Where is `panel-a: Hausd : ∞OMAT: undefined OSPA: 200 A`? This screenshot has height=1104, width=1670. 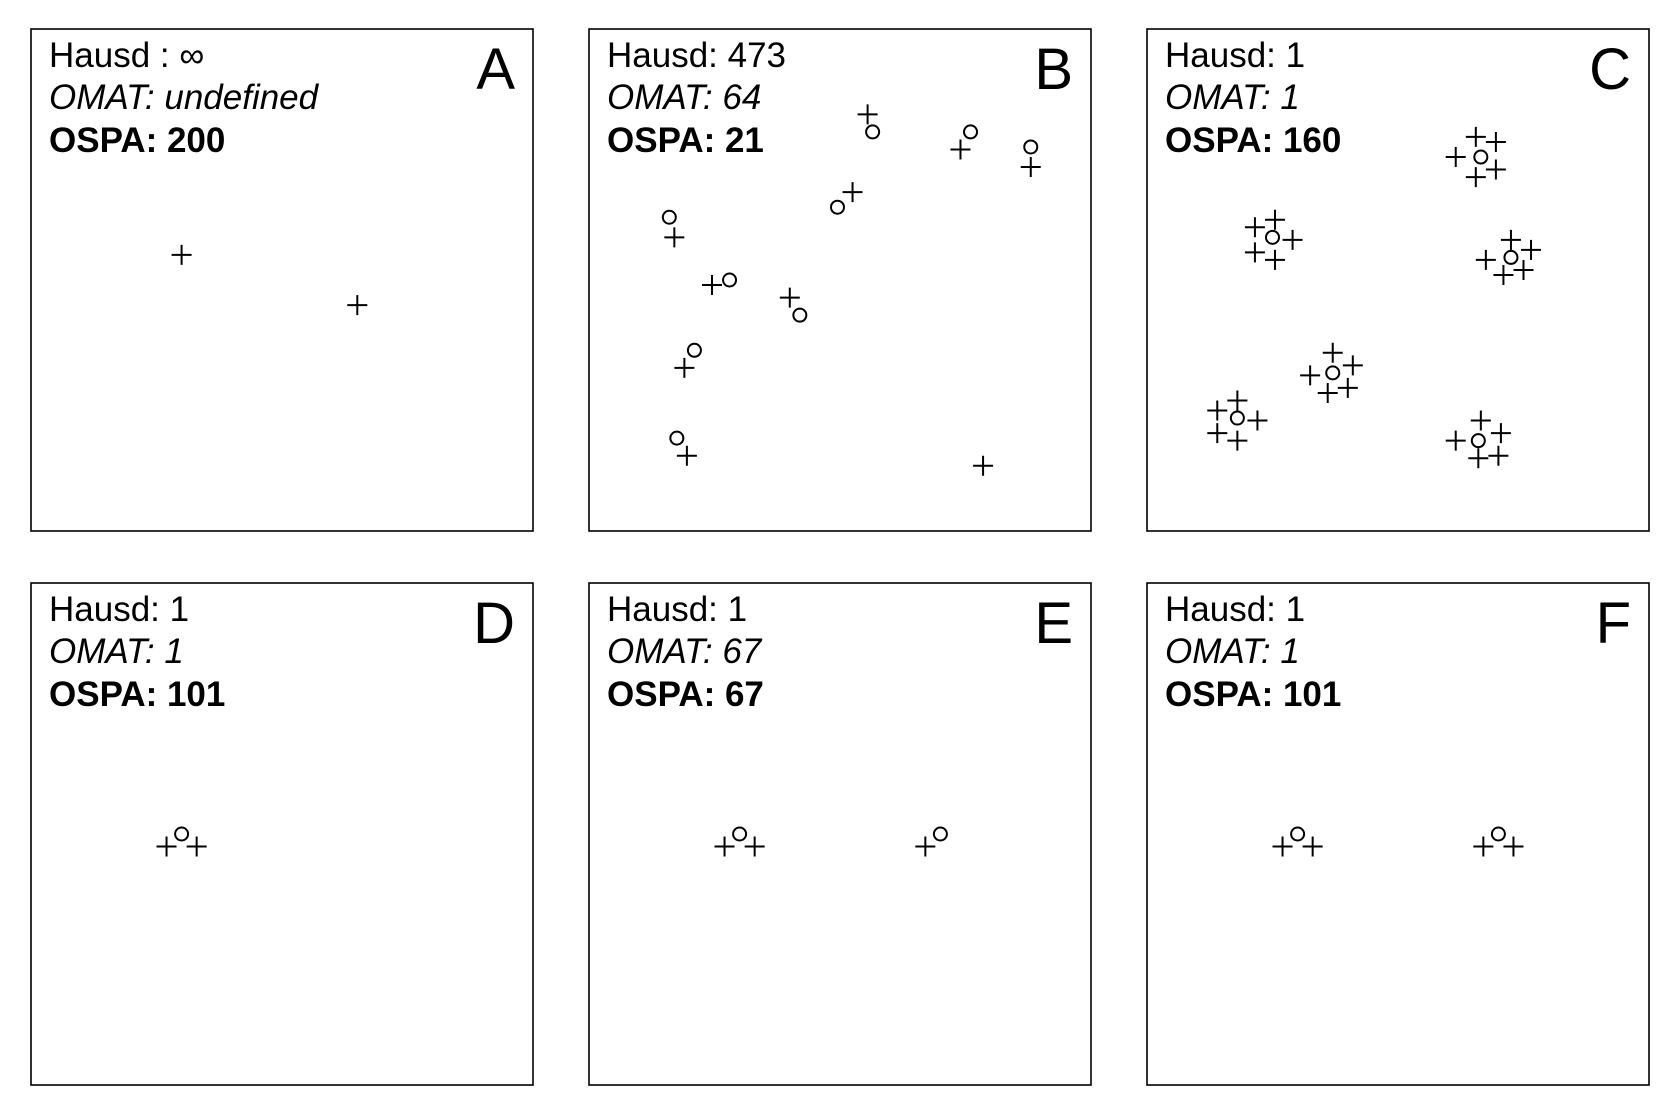
panel-a: Hausd : ∞OMAT: undefined OSPA: 200 A is located at coordinates (282, 280).